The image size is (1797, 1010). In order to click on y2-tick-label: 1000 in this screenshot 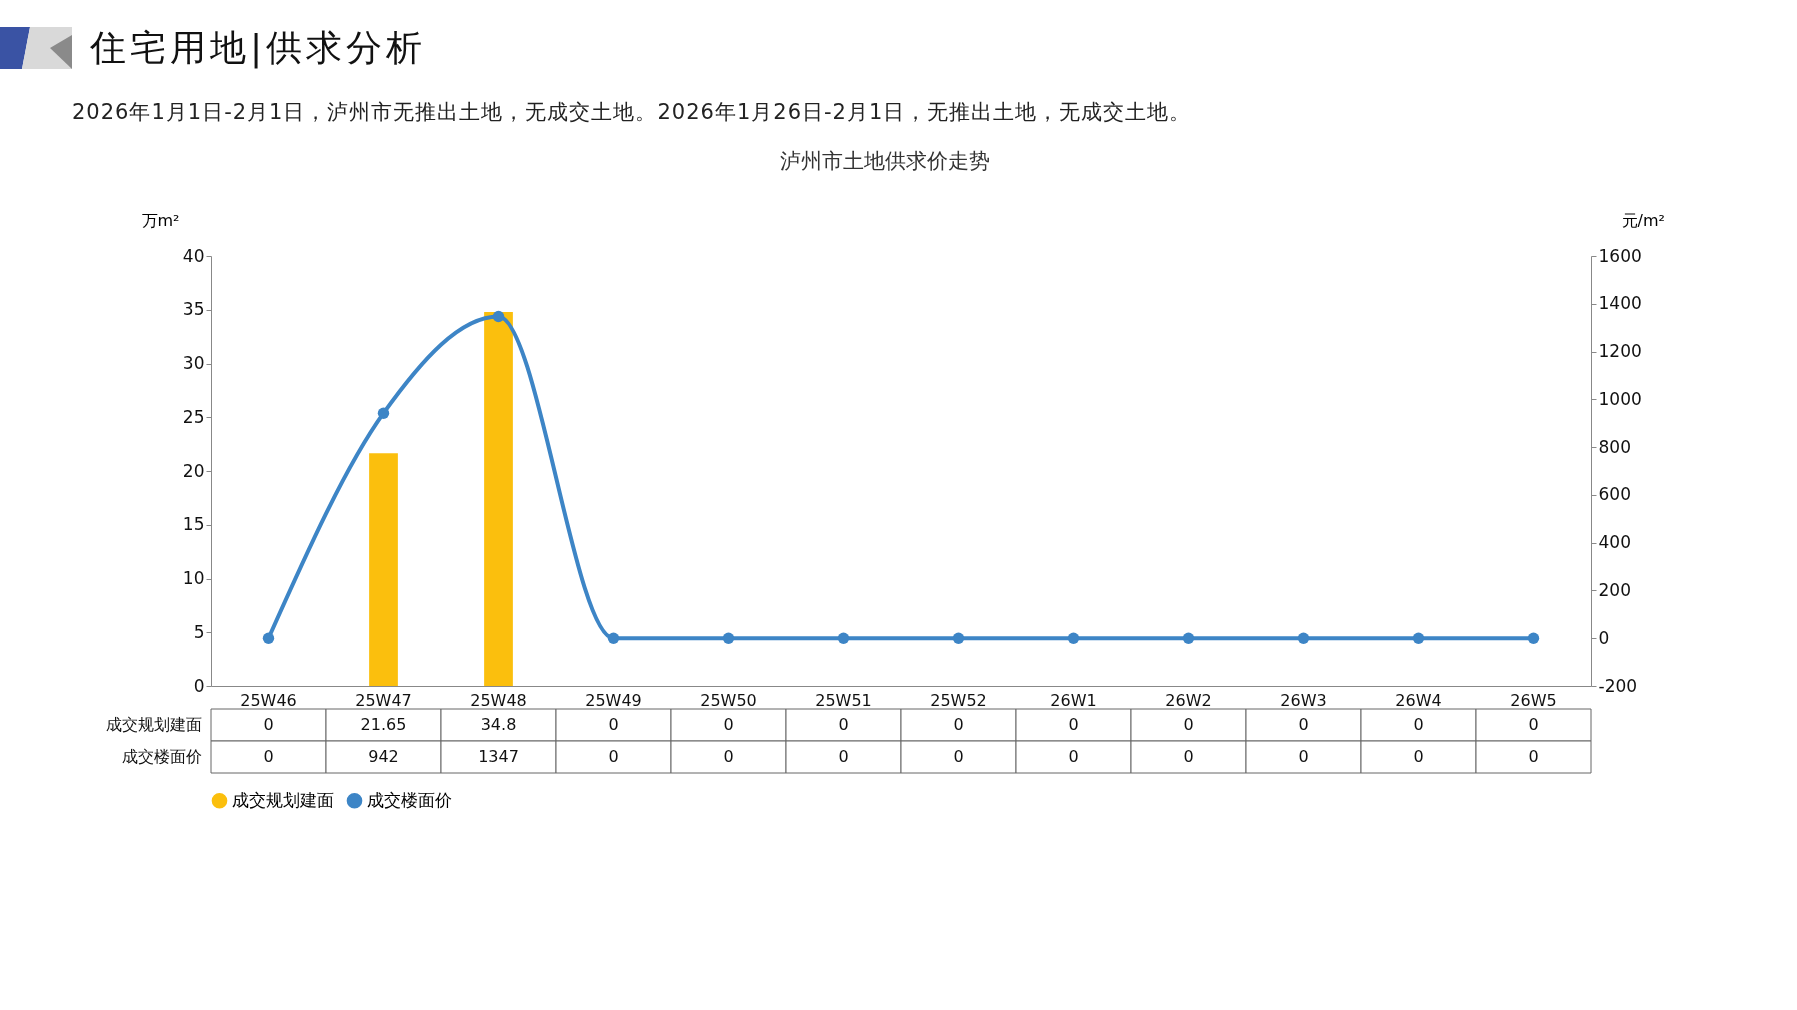, I will do `click(1620, 398)`.